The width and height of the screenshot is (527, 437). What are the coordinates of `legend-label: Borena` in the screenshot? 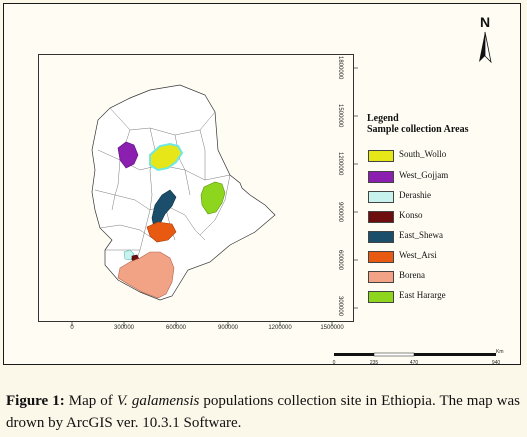 It's located at (412, 275).